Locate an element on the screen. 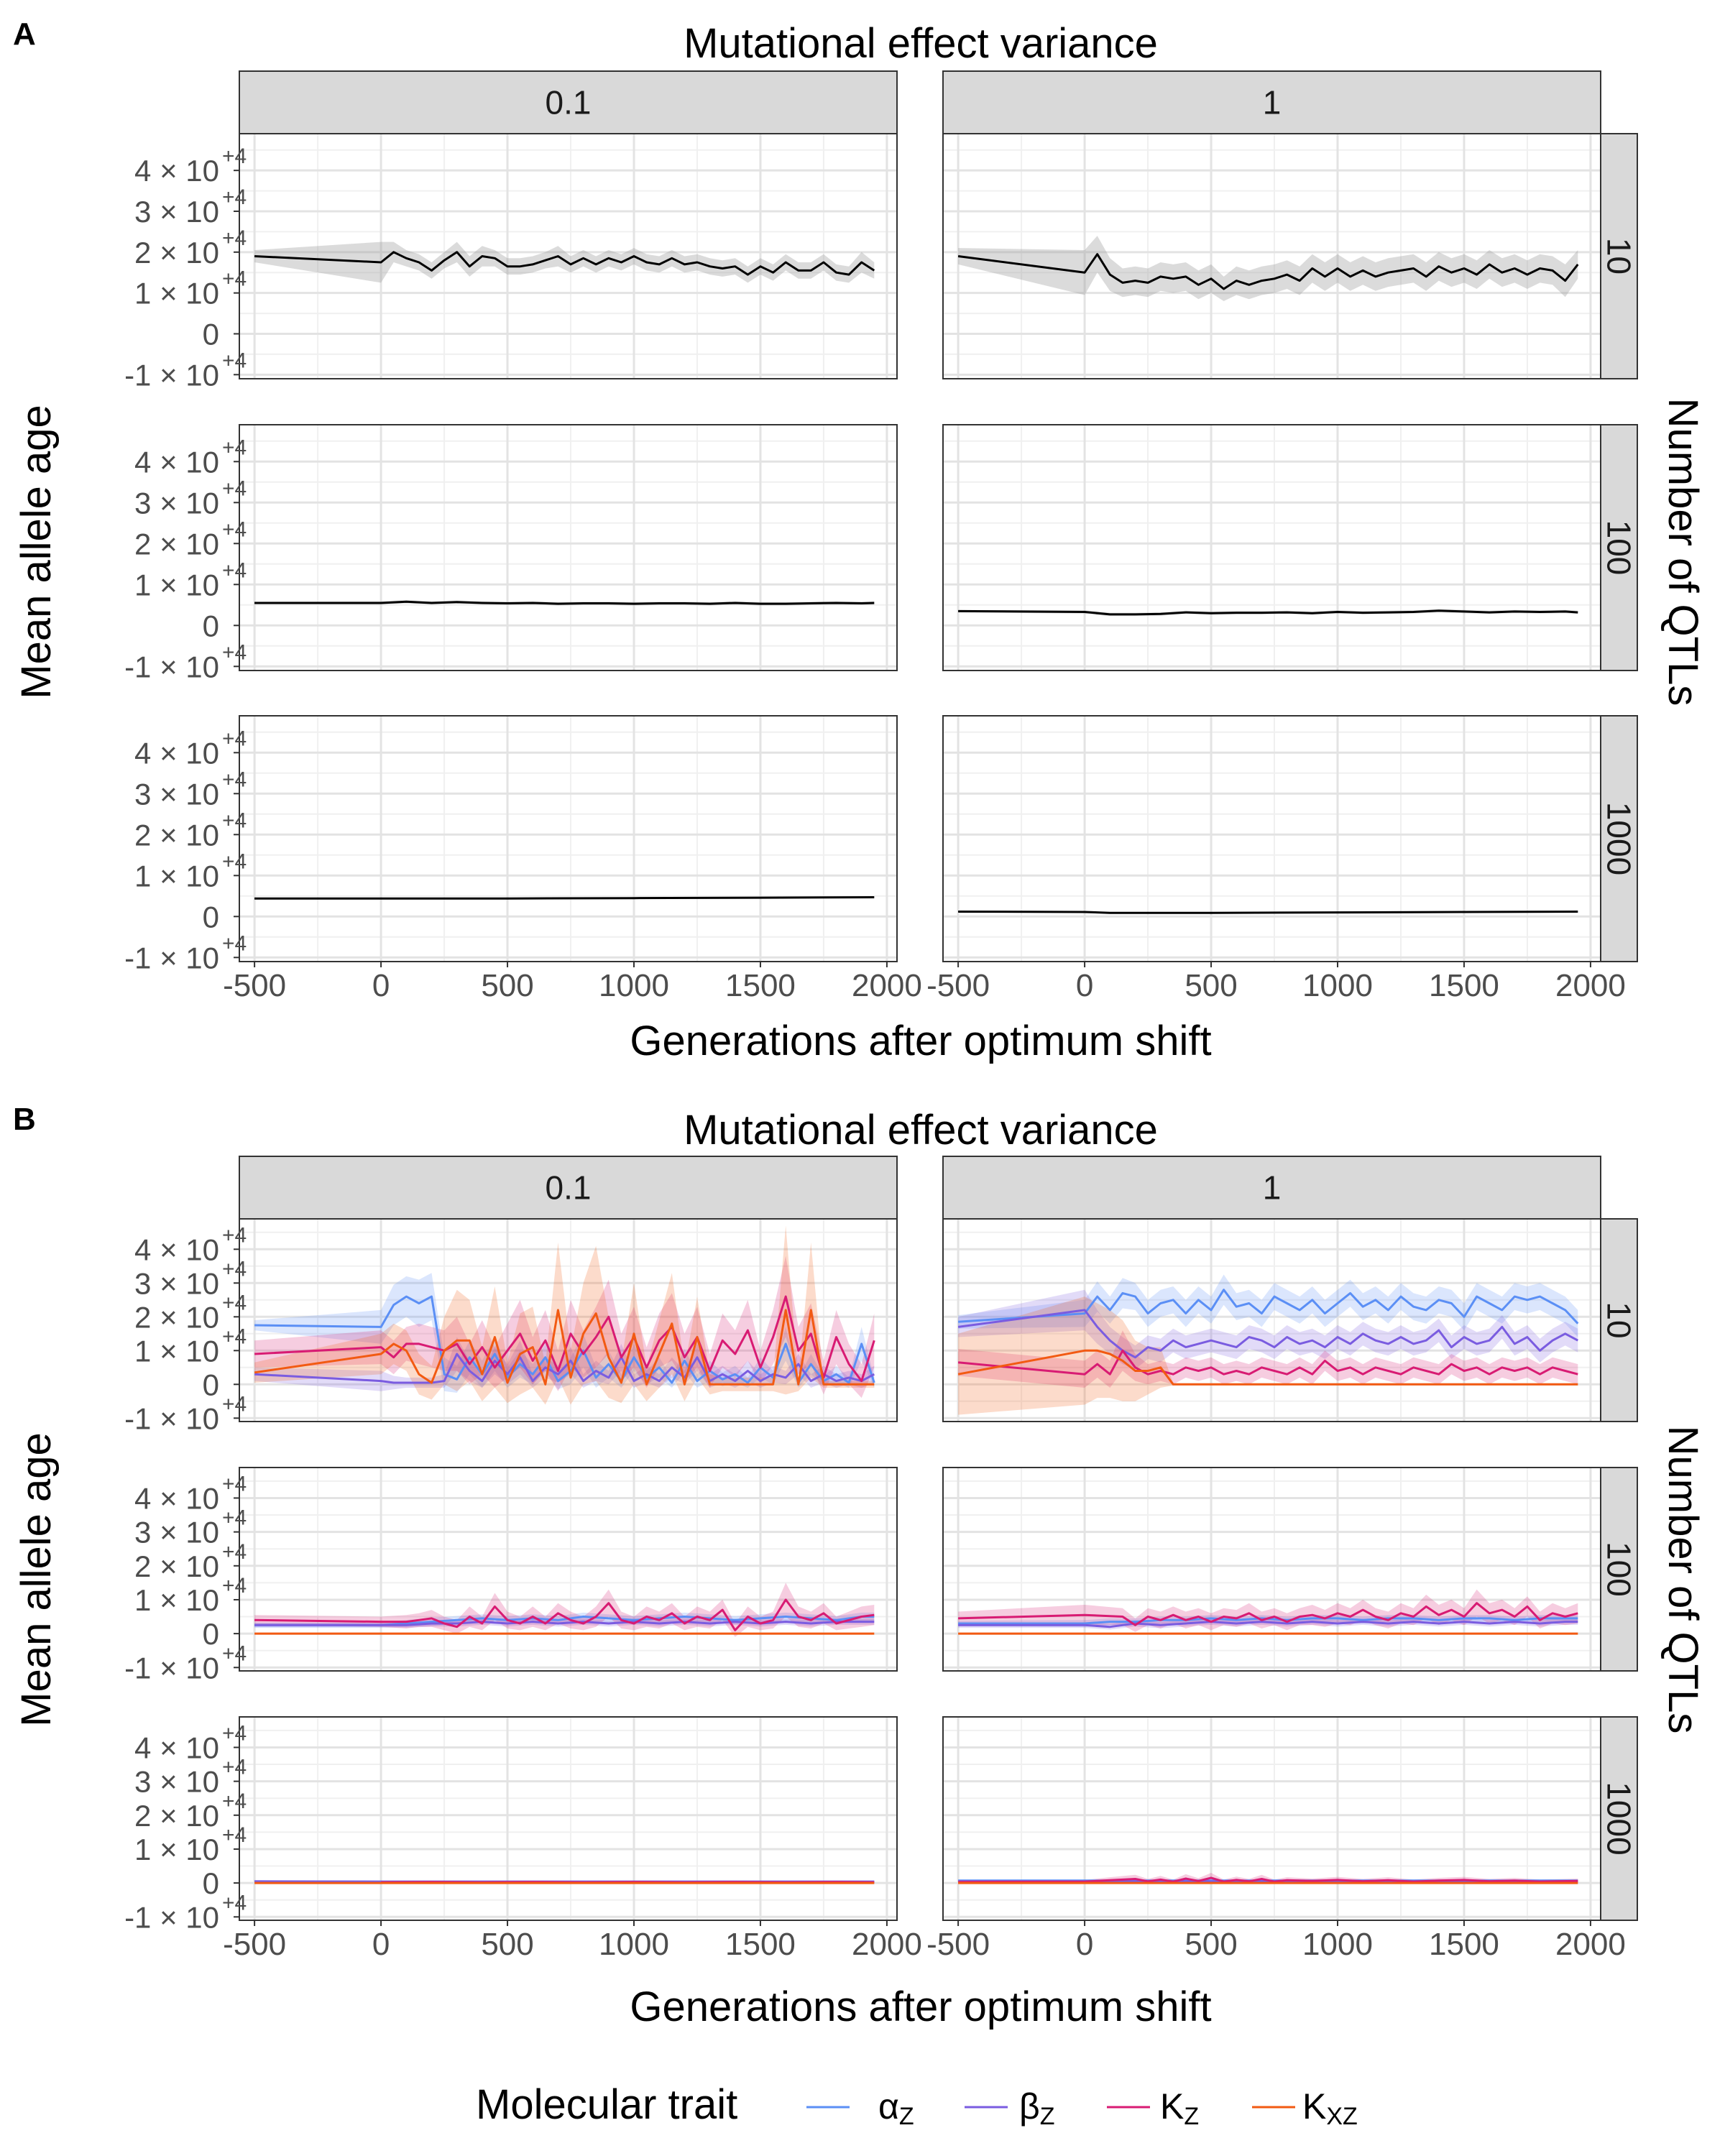 Image resolution: width=1725 pixels, height=2156 pixels. panel-a-col-0-x-tick-label: 1000 is located at coordinates (634, 985).